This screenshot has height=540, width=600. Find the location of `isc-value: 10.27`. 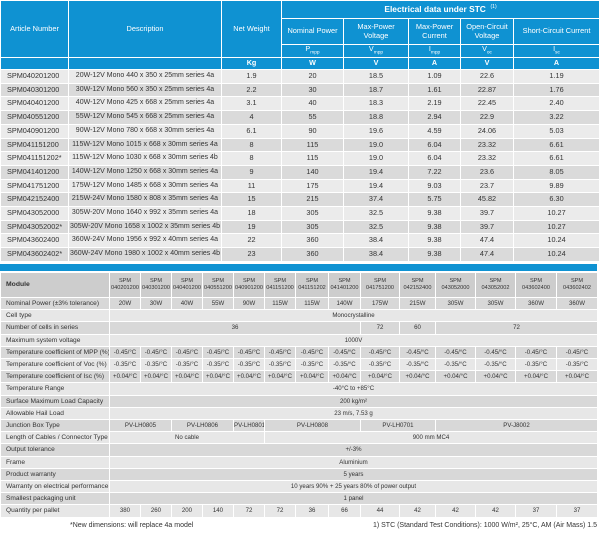

isc-value: 10.27 is located at coordinates (557, 213).